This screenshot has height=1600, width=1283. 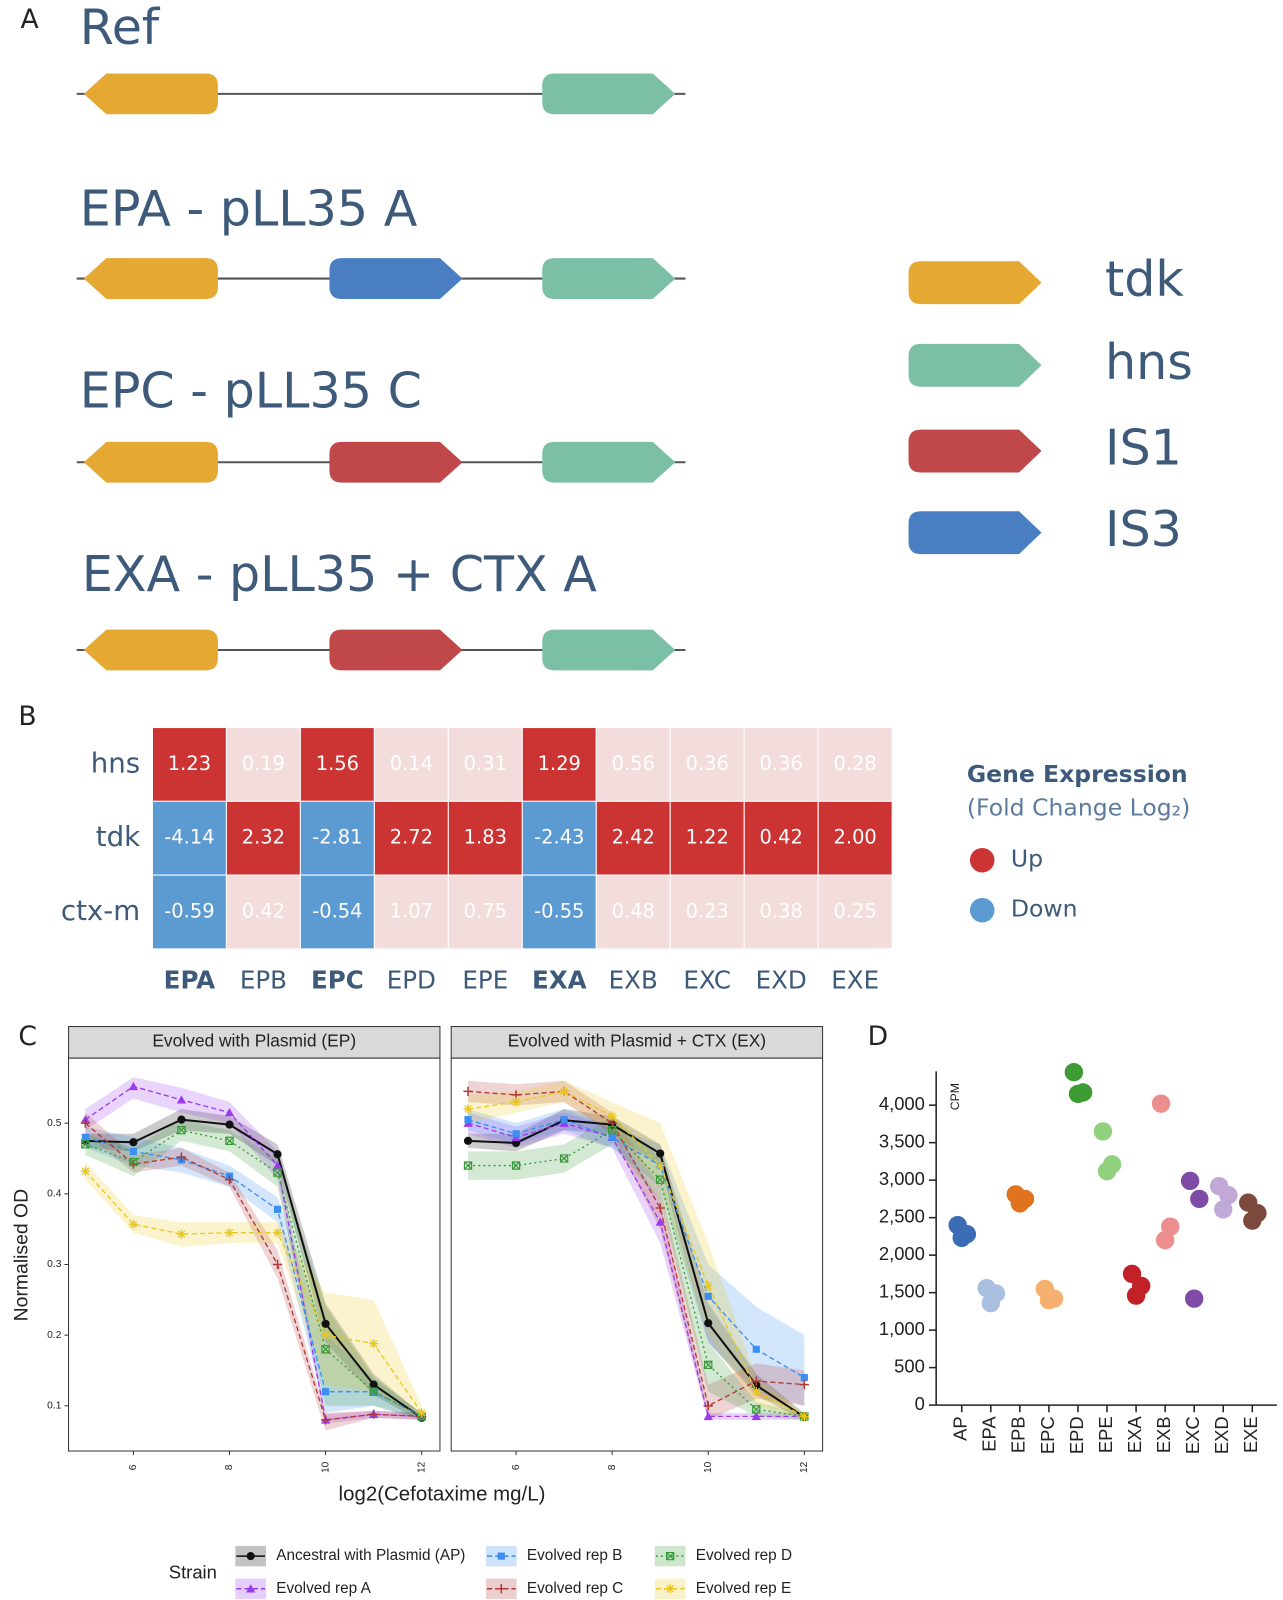 I want to click on cell-value: 1.83, so click(x=485, y=837).